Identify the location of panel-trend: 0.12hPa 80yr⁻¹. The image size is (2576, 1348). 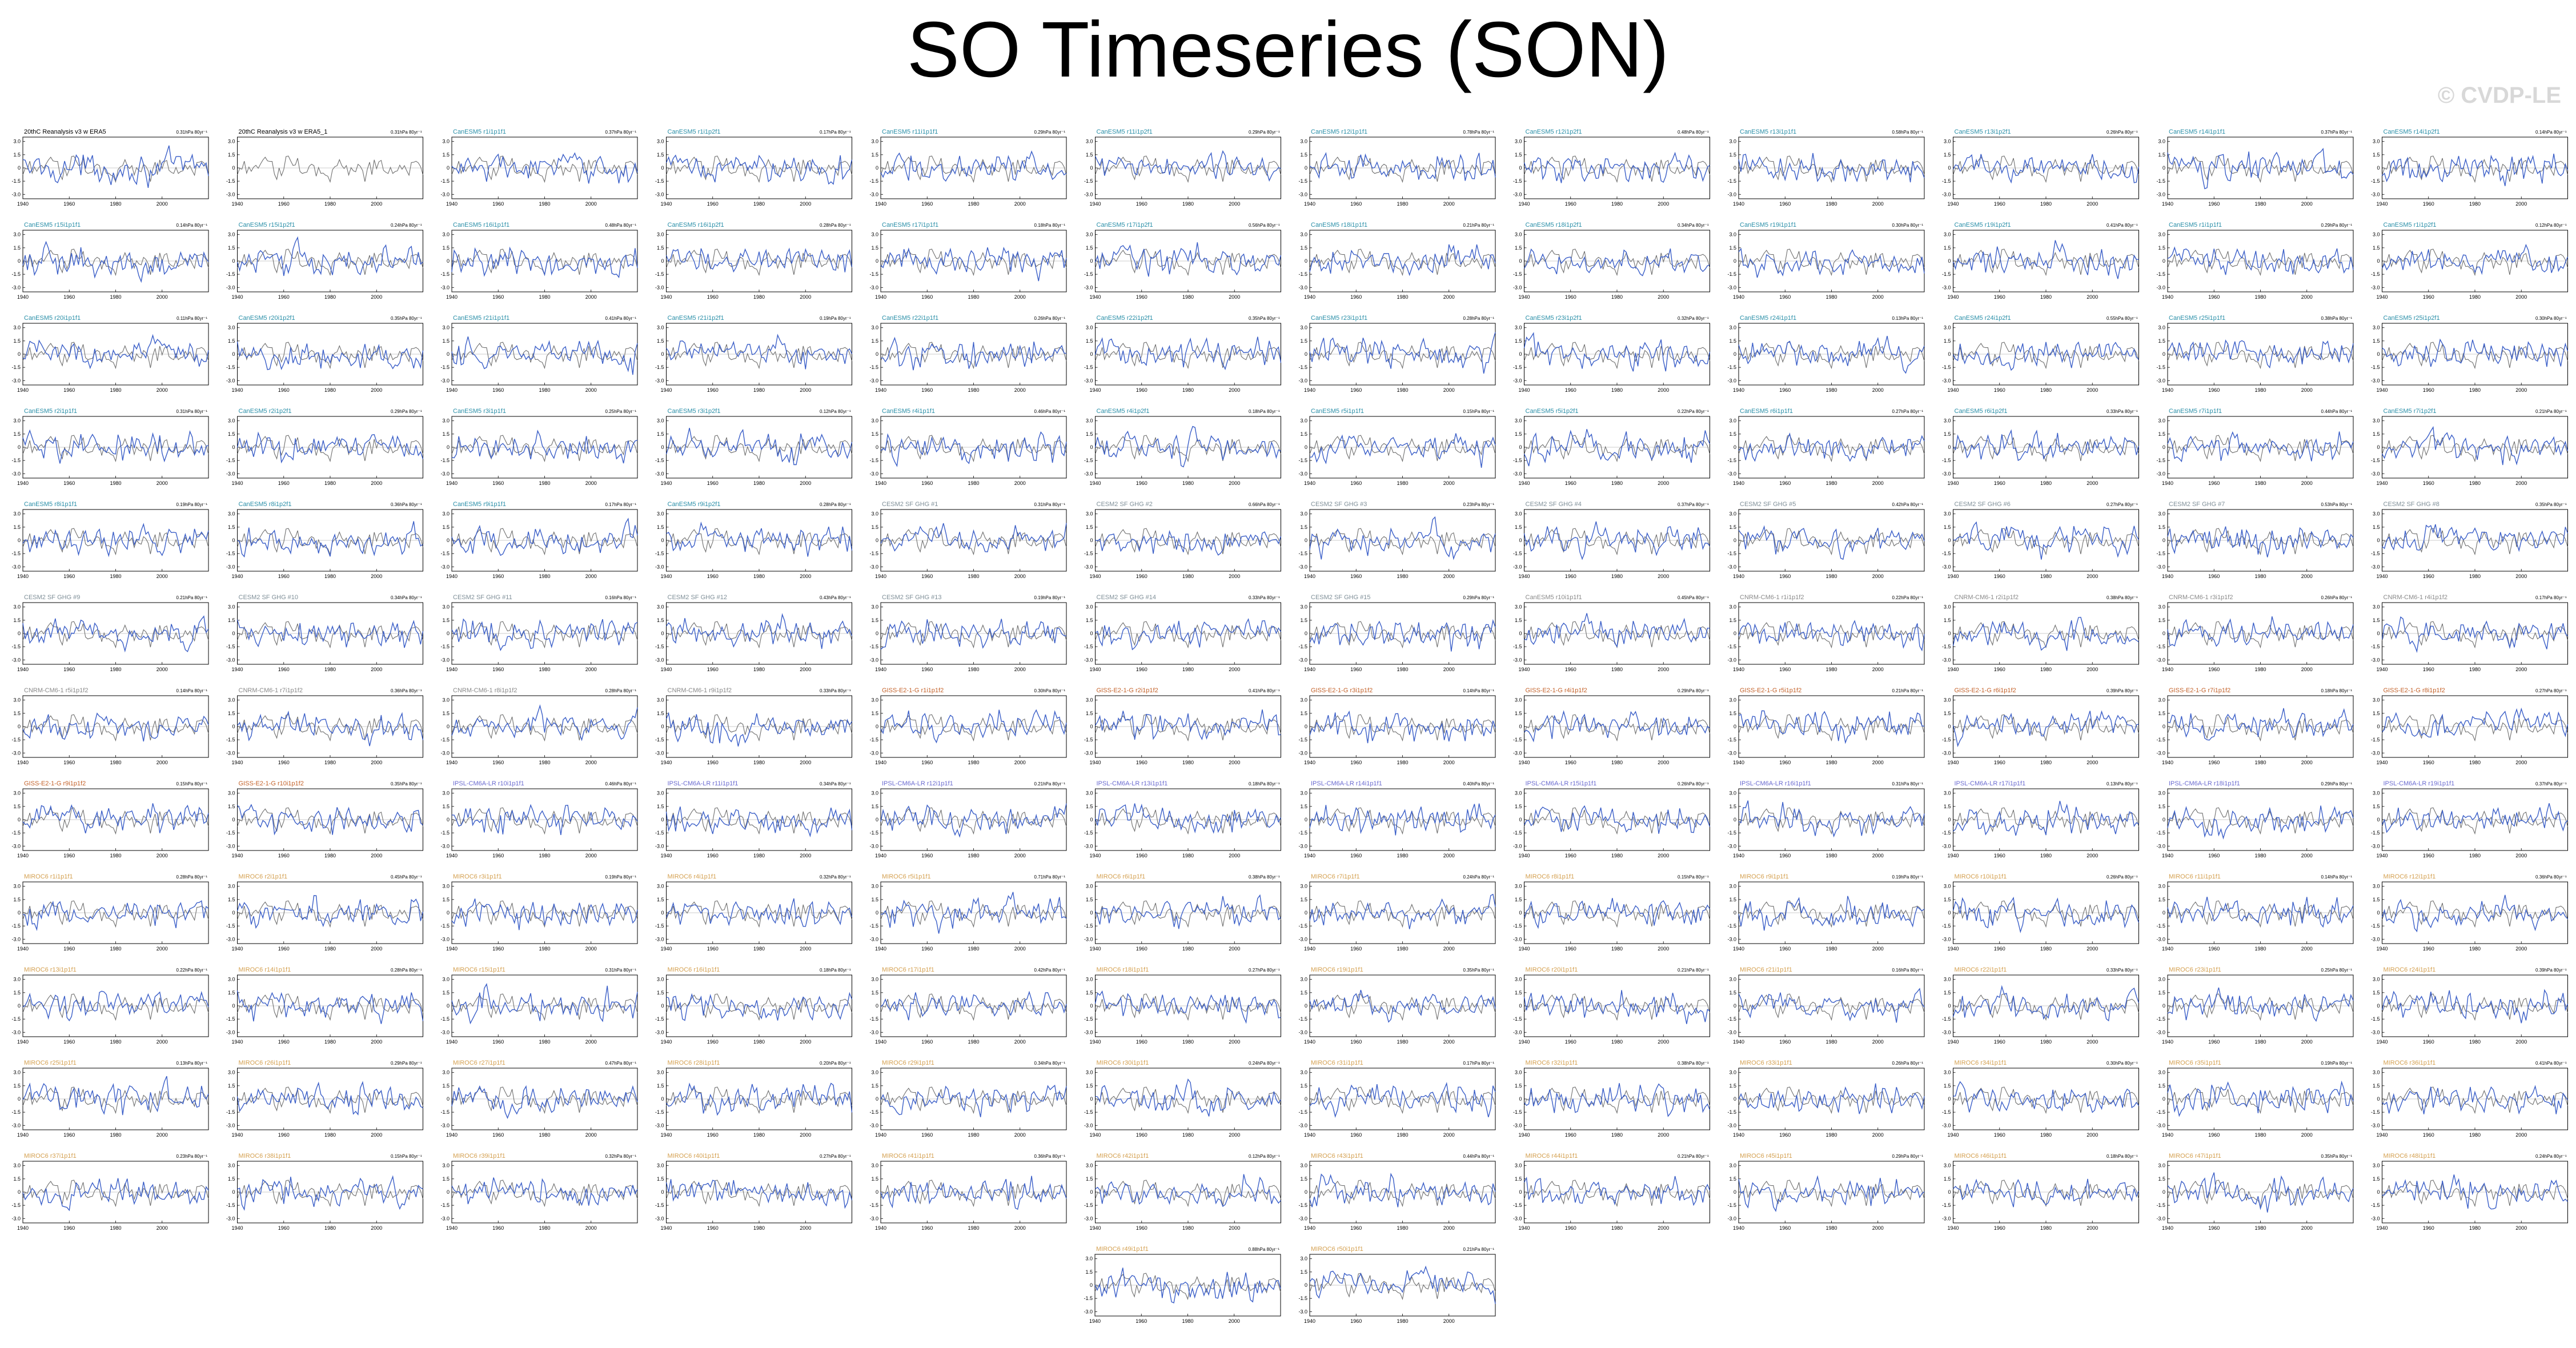
(835, 411).